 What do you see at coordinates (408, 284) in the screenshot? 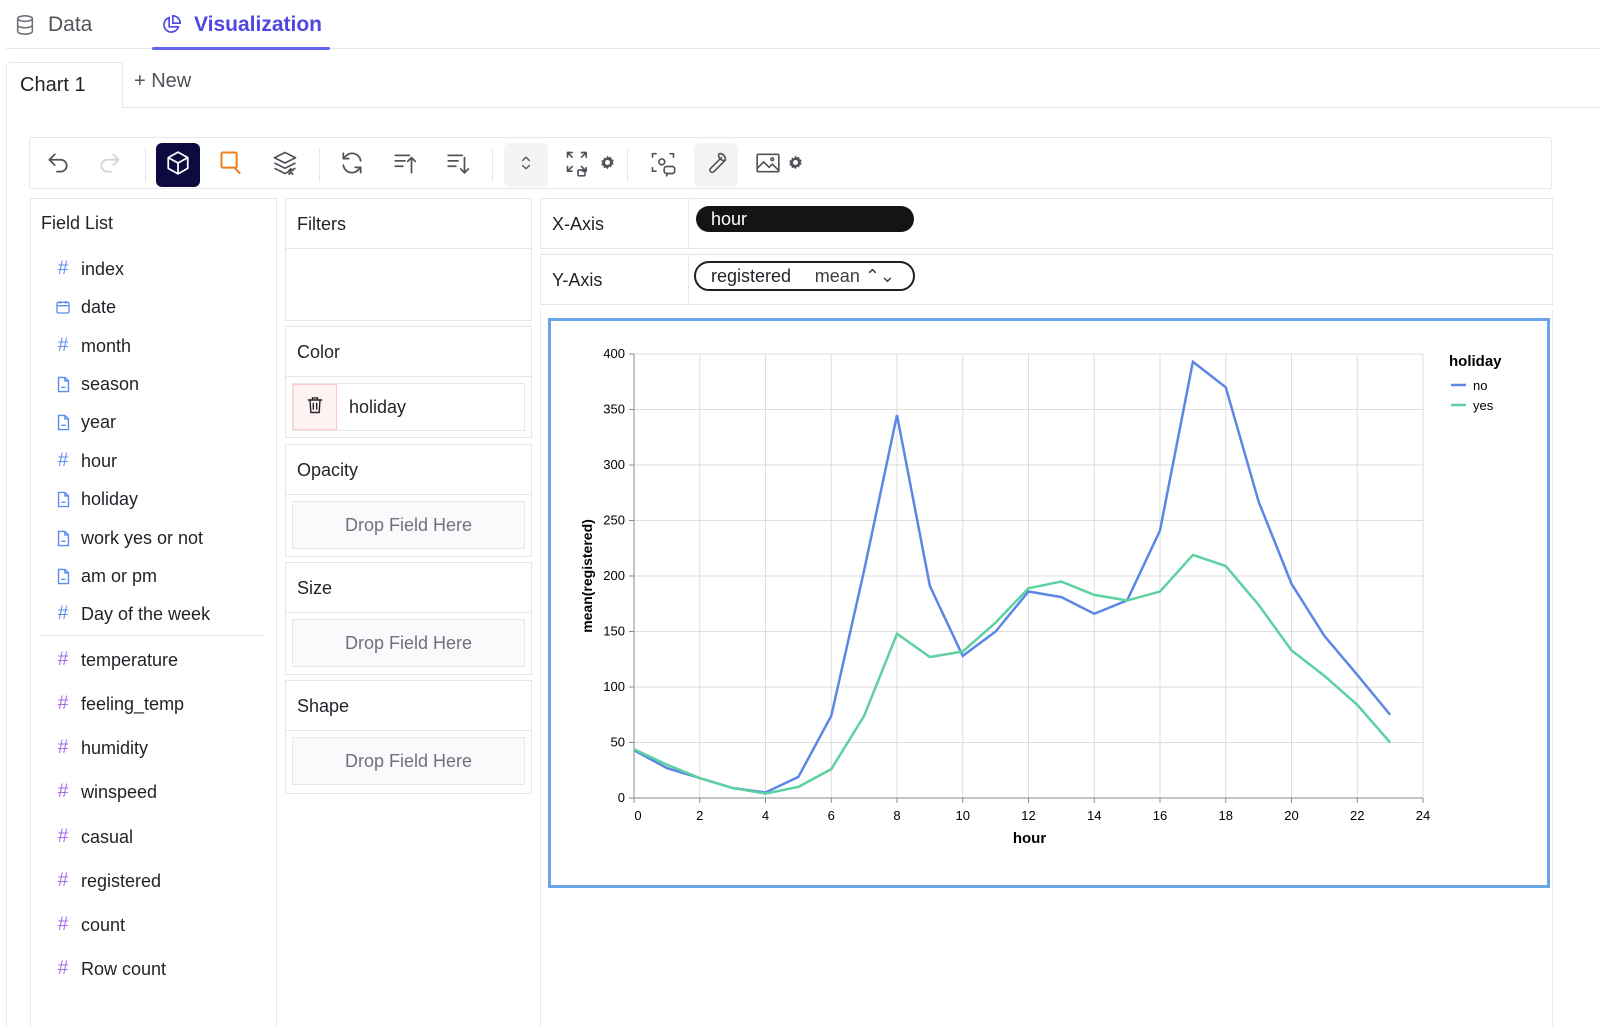
I see `filters-drop-area` at bounding box center [408, 284].